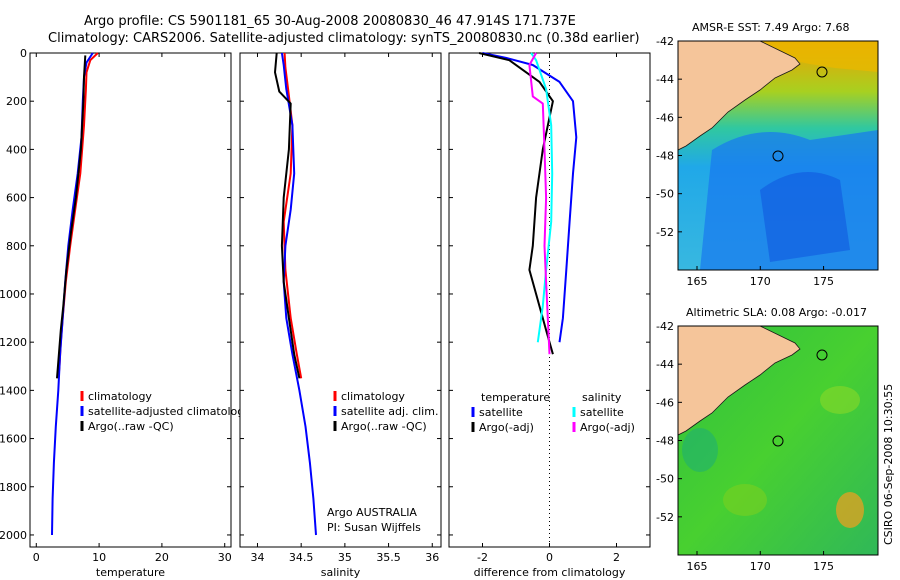 The width and height of the screenshot is (900, 580). What do you see at coordinates (372, 512) in the screenshot?
I see `argo-program-label: Argo AUSTRALIA` at bounding box center [372, 512].